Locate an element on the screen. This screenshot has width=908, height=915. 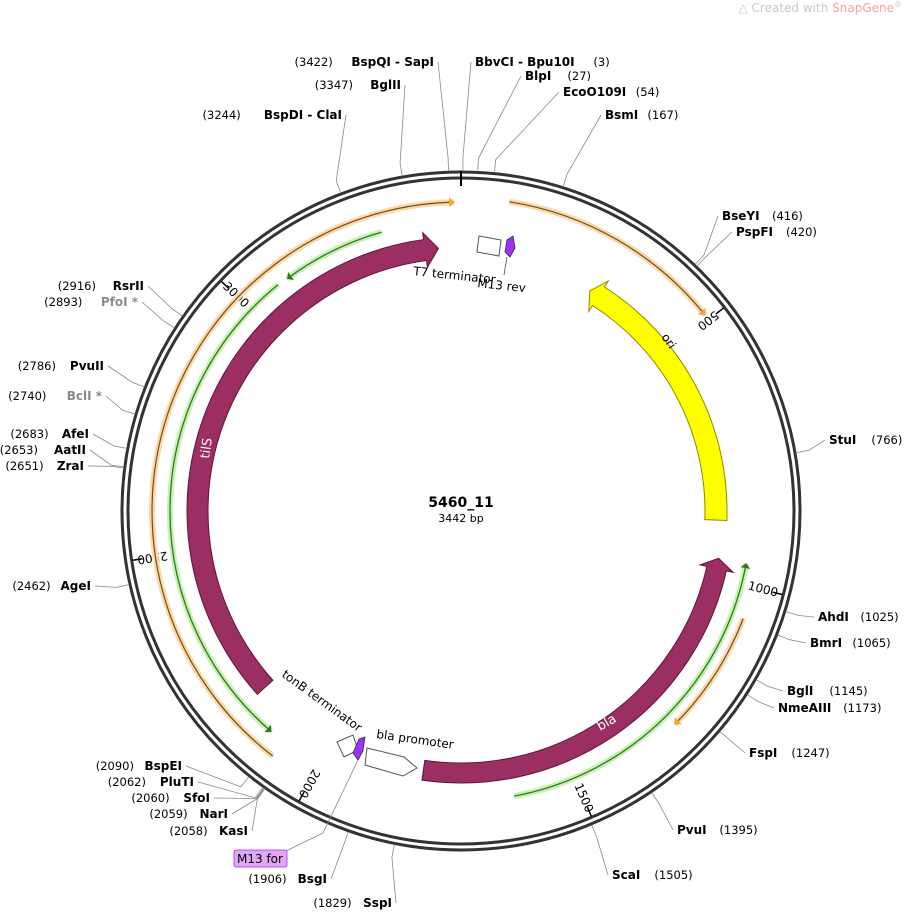
enzyme-site: StuI (766) is located at coordinates (865, 440).